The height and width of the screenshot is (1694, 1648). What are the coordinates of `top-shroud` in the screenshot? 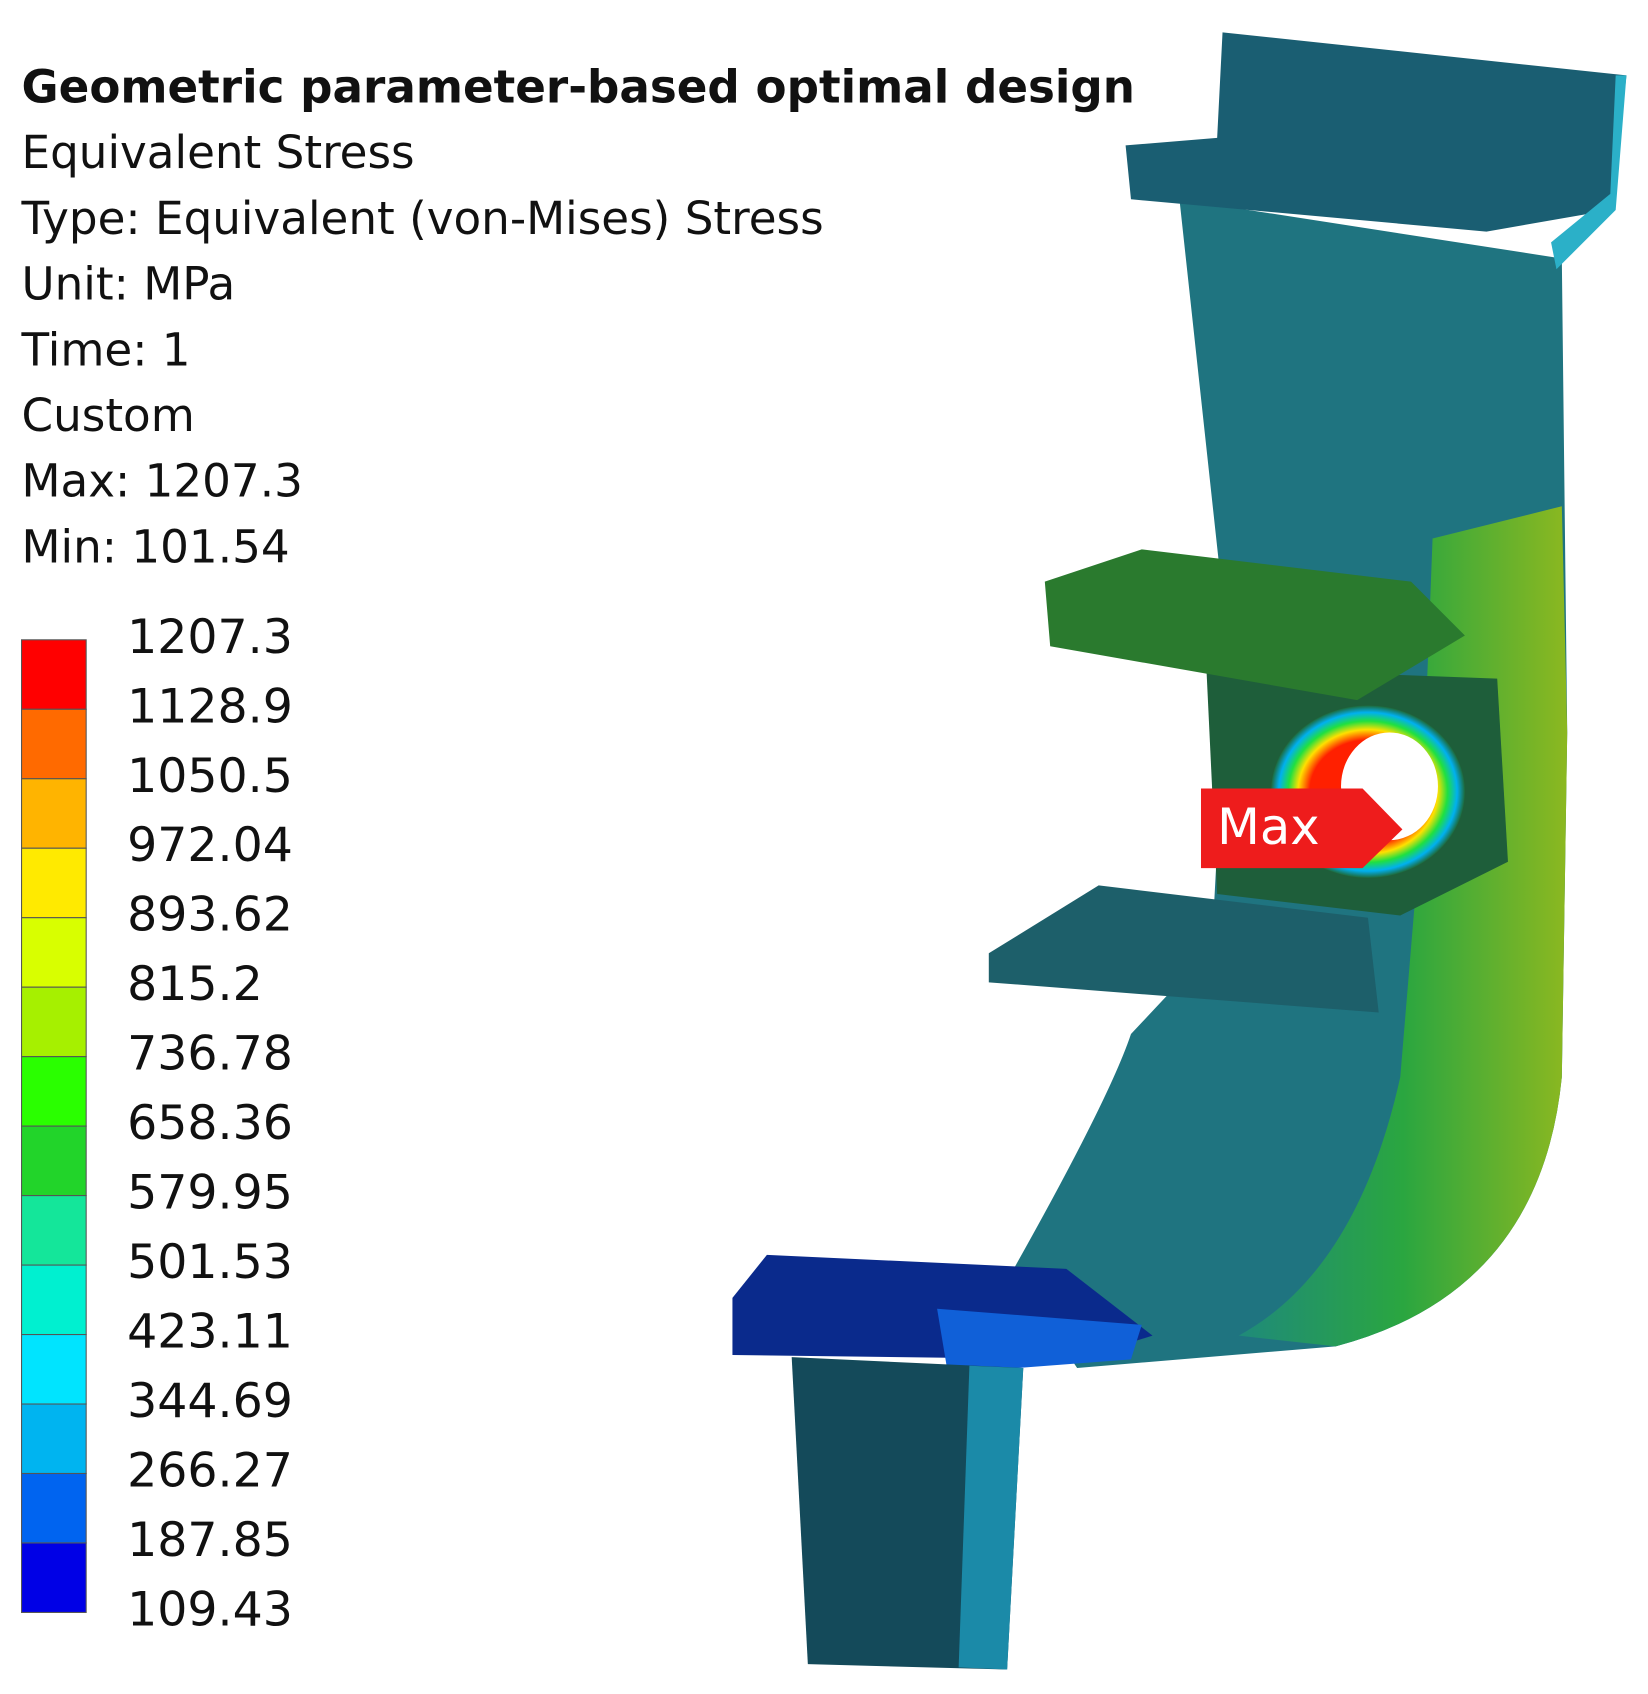 It's located at (1376, 132).